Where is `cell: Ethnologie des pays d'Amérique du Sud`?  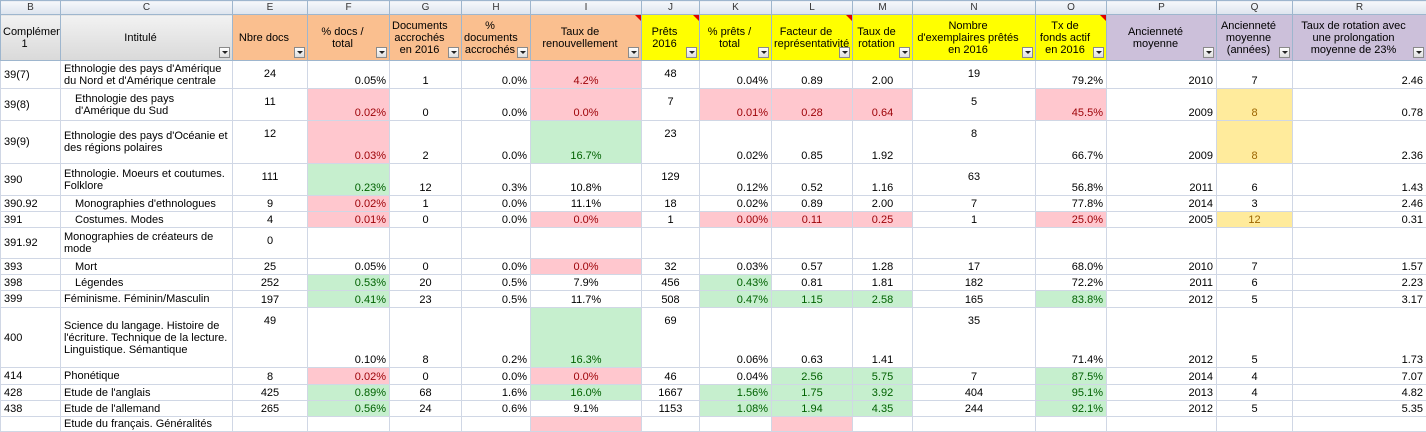
cell: Ethnologie des pays d'Amérique du Sud is located at coordinates (147, 105).